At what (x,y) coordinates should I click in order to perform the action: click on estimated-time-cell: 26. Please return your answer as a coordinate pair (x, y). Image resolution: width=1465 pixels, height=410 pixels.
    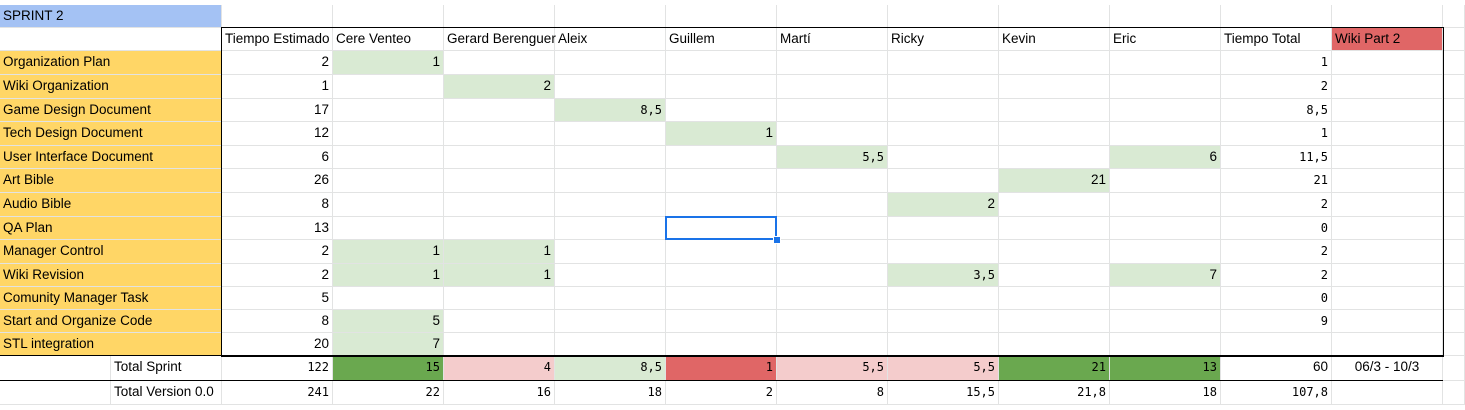
    Looking at the image, I should click on (277, 181).